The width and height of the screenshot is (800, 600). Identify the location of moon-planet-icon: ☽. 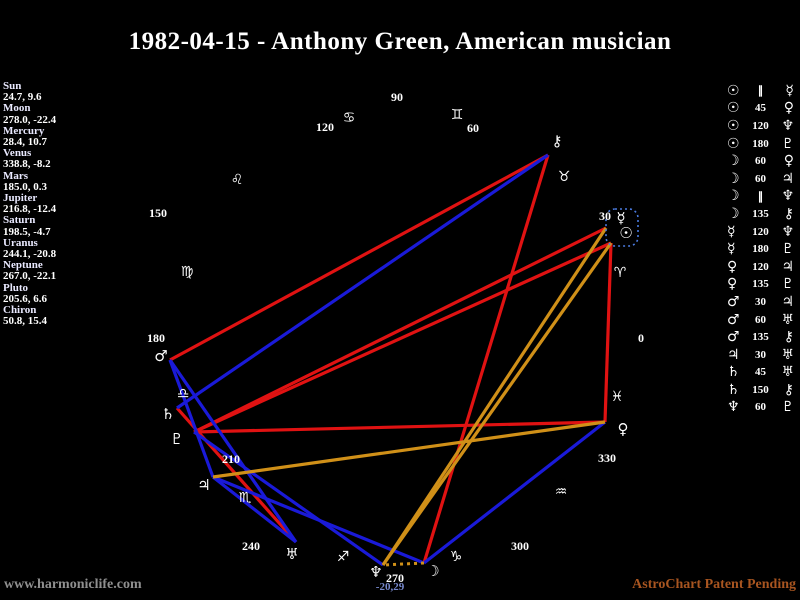
(432, 571).